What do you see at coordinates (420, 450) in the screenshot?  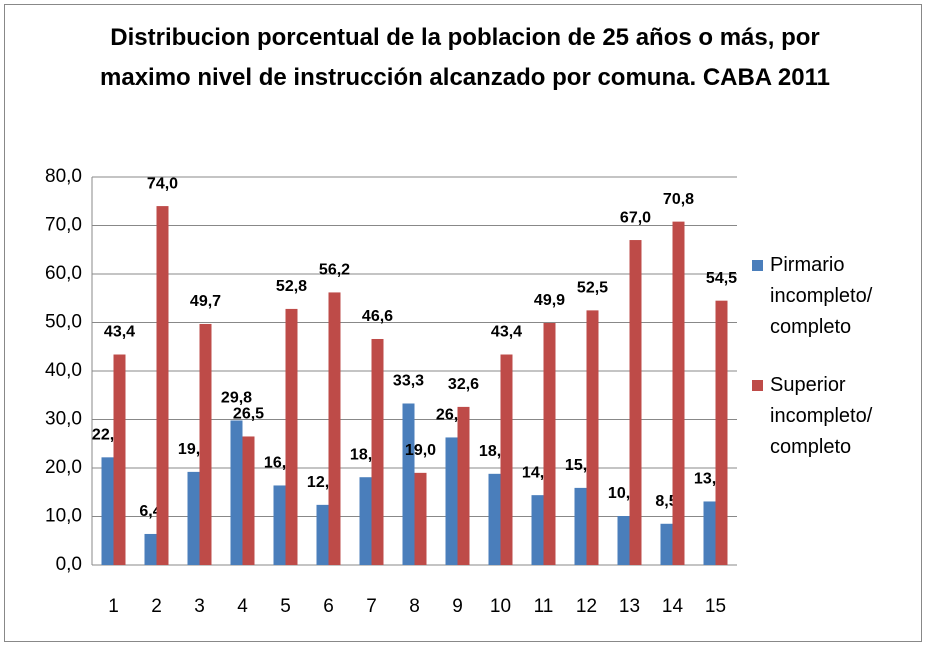 I see `value-label: 19,0` at bounding box center [420, 450].